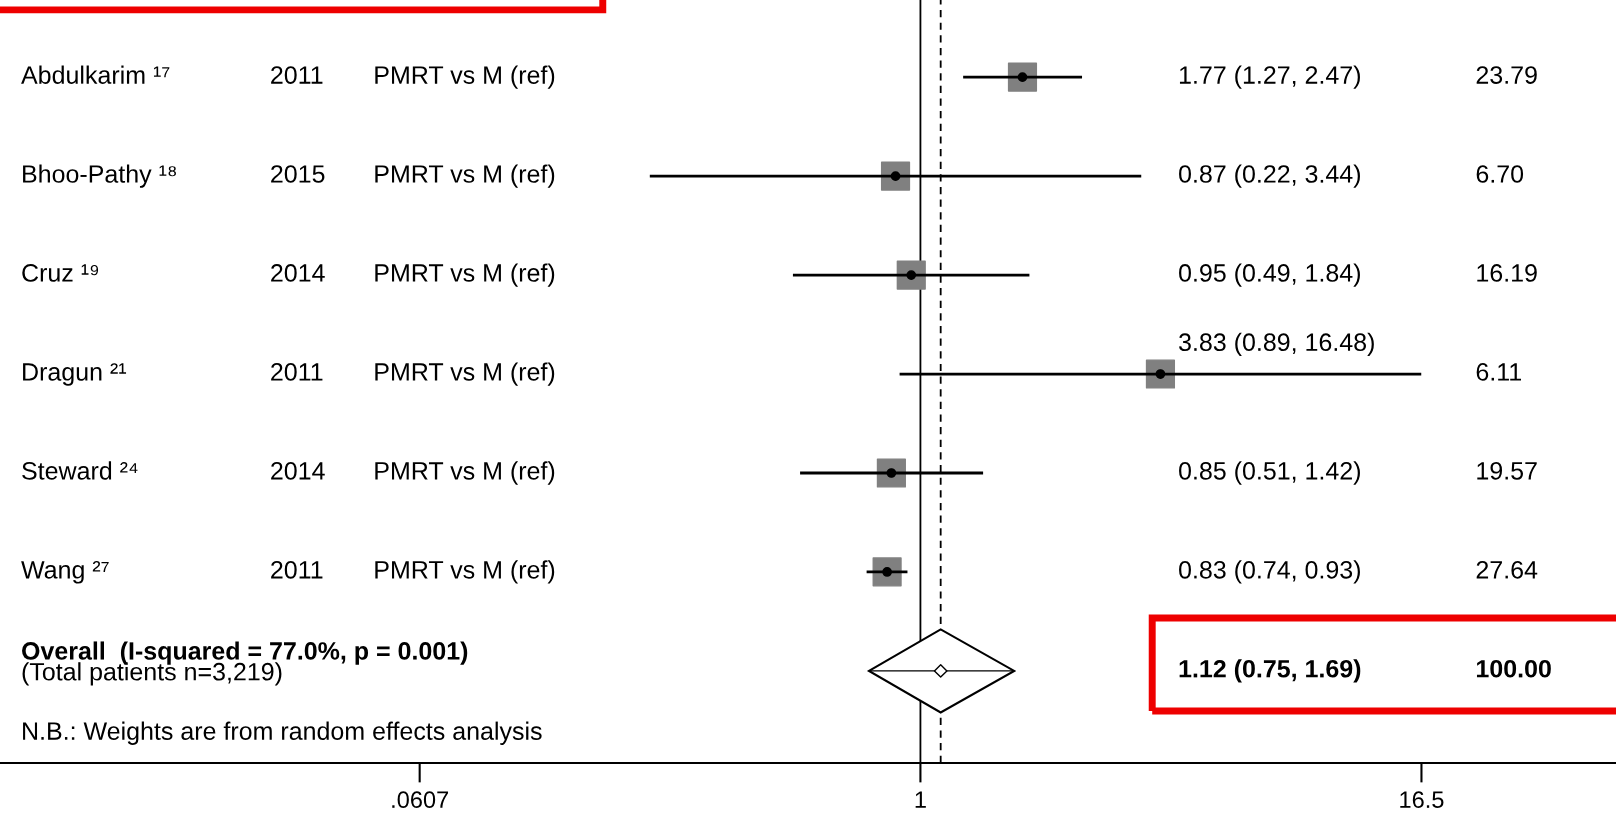 The image size is (1616, 823). What do you see at coordinates (1276, 344) in the screenshot?
I see `text: 3.83 (0.89, 16.48)` at bounding box center [1276, 344].